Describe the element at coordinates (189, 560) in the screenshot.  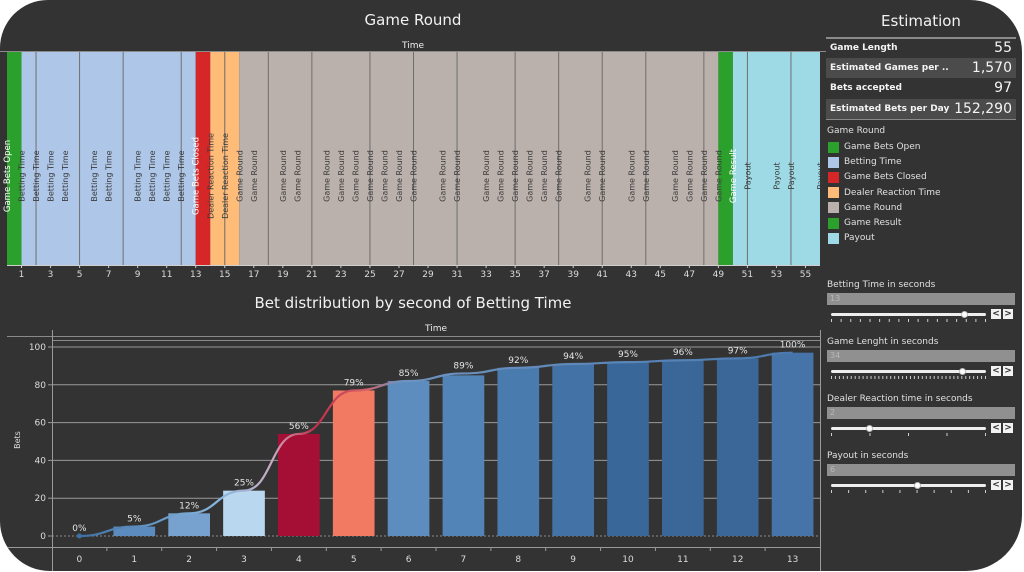
I see `bar-chart-x-tick-label: 2` at that location.